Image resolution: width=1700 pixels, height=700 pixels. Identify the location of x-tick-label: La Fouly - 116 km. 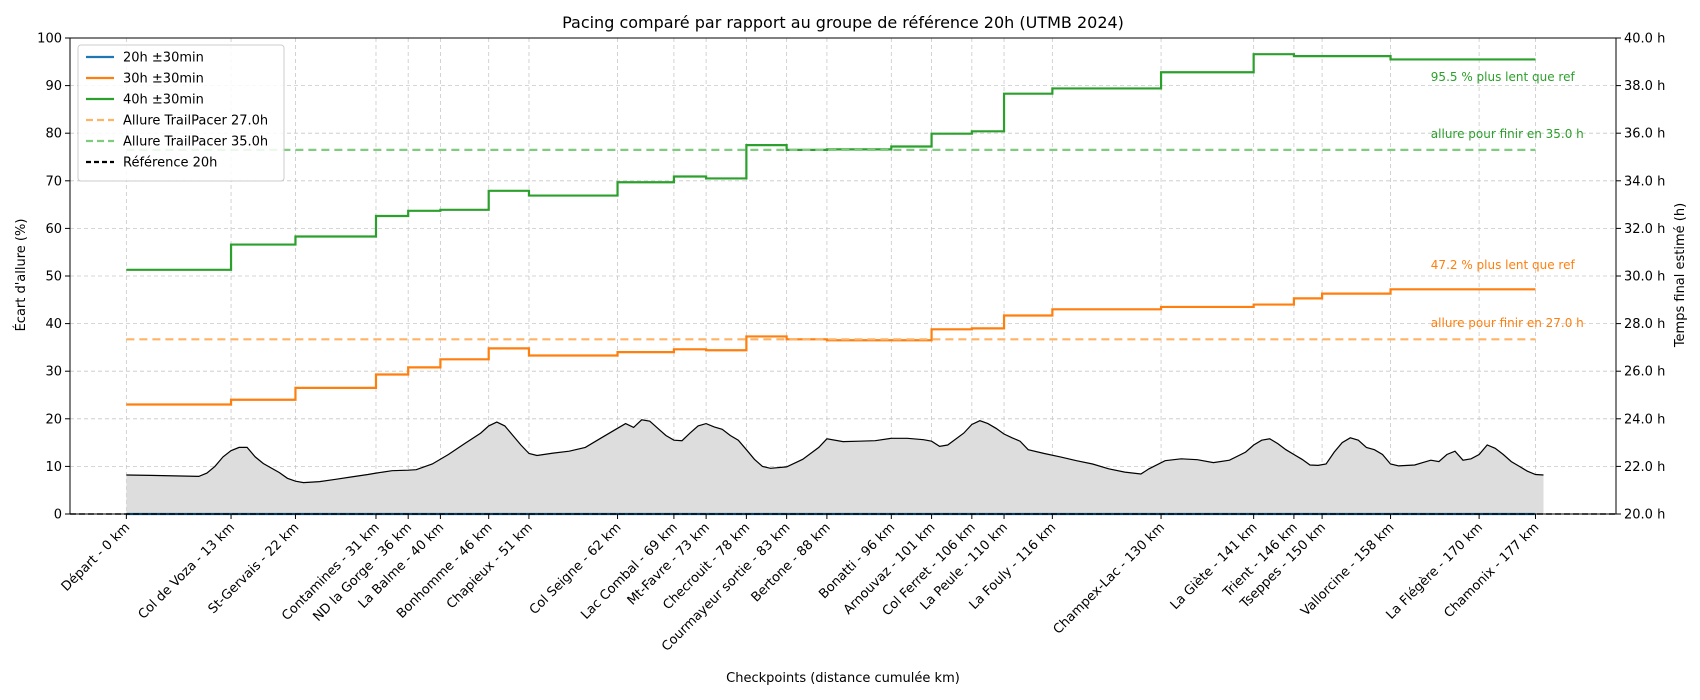
(1013, 566).